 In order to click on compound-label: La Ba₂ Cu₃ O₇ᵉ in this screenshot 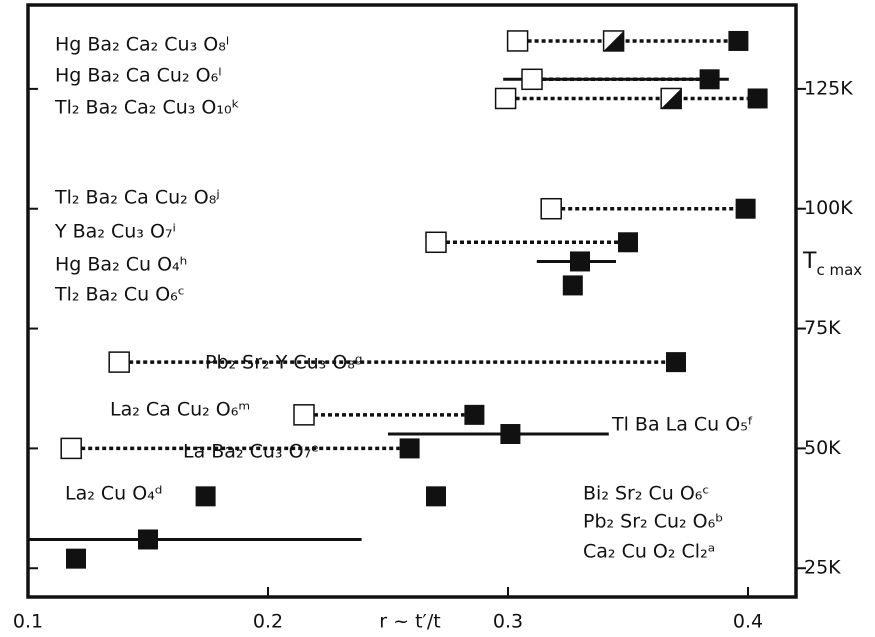, I will do `click(251, 452)`.